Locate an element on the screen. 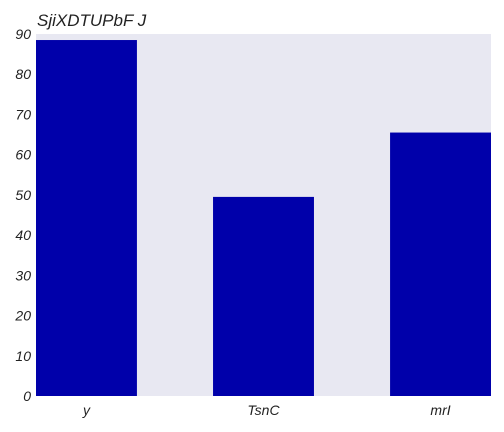 The height and width of the screenshot is (432, 504). x-tick-label: TsnC is located at coordinates (263, 410).